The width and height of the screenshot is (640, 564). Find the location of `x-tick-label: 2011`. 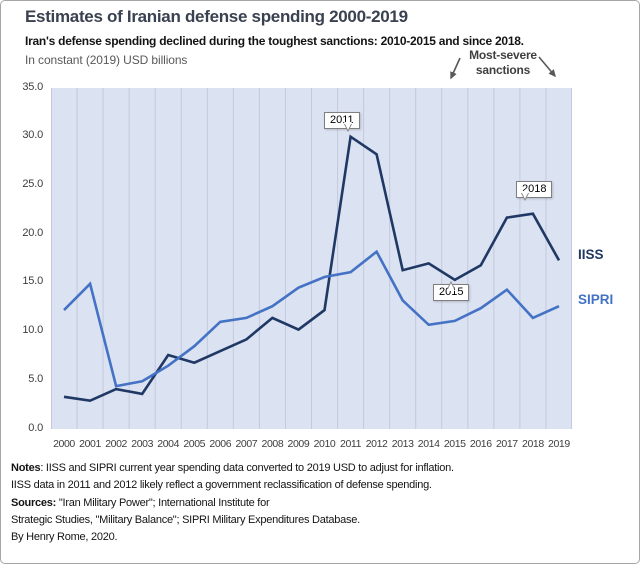

x-tick-label: 2011 is located at coordinates (351, 444).